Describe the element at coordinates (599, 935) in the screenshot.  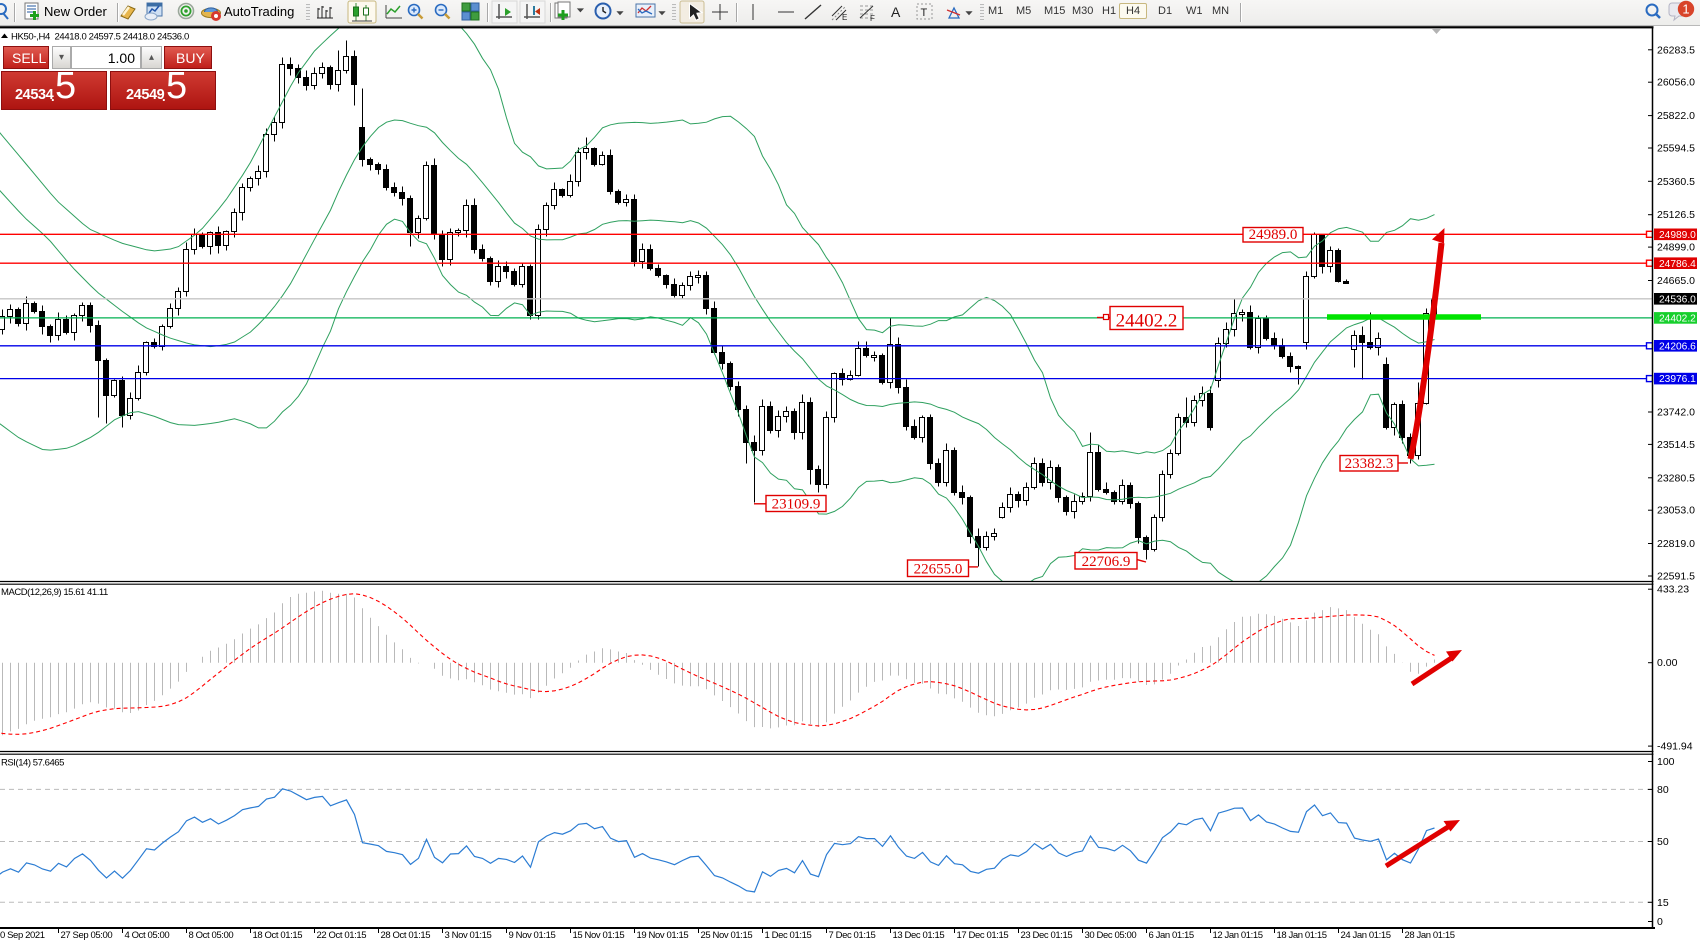
I see `svg-text: 15 Nov 01:15` at that location.